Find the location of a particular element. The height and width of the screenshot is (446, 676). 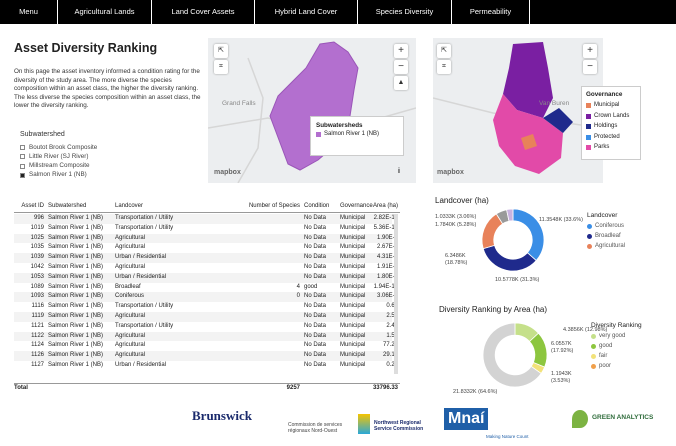

legend-title: Subwatersheds is located at coordinates (339, 125).